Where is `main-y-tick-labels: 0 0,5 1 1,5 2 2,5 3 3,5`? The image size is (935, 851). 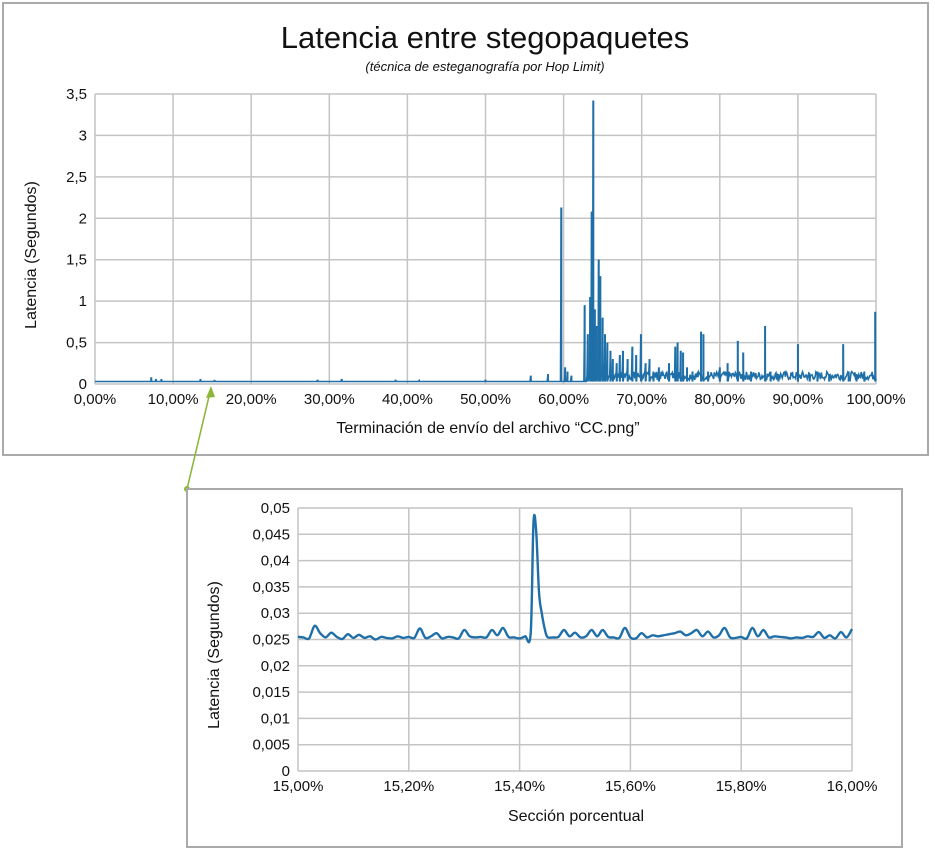
main-y-tick-labels: 0 0,5 1 1,5 2 2,5 3 3,5 is located at coordinates (76, 239).